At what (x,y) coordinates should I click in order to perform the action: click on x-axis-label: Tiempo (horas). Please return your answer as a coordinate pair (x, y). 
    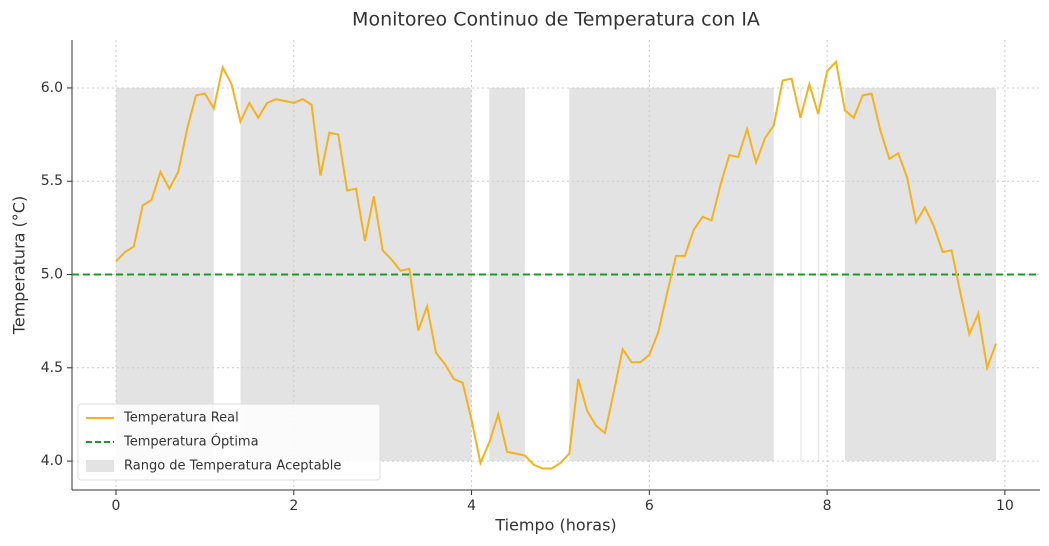
    Looking at the image, I should click on (555, 525).